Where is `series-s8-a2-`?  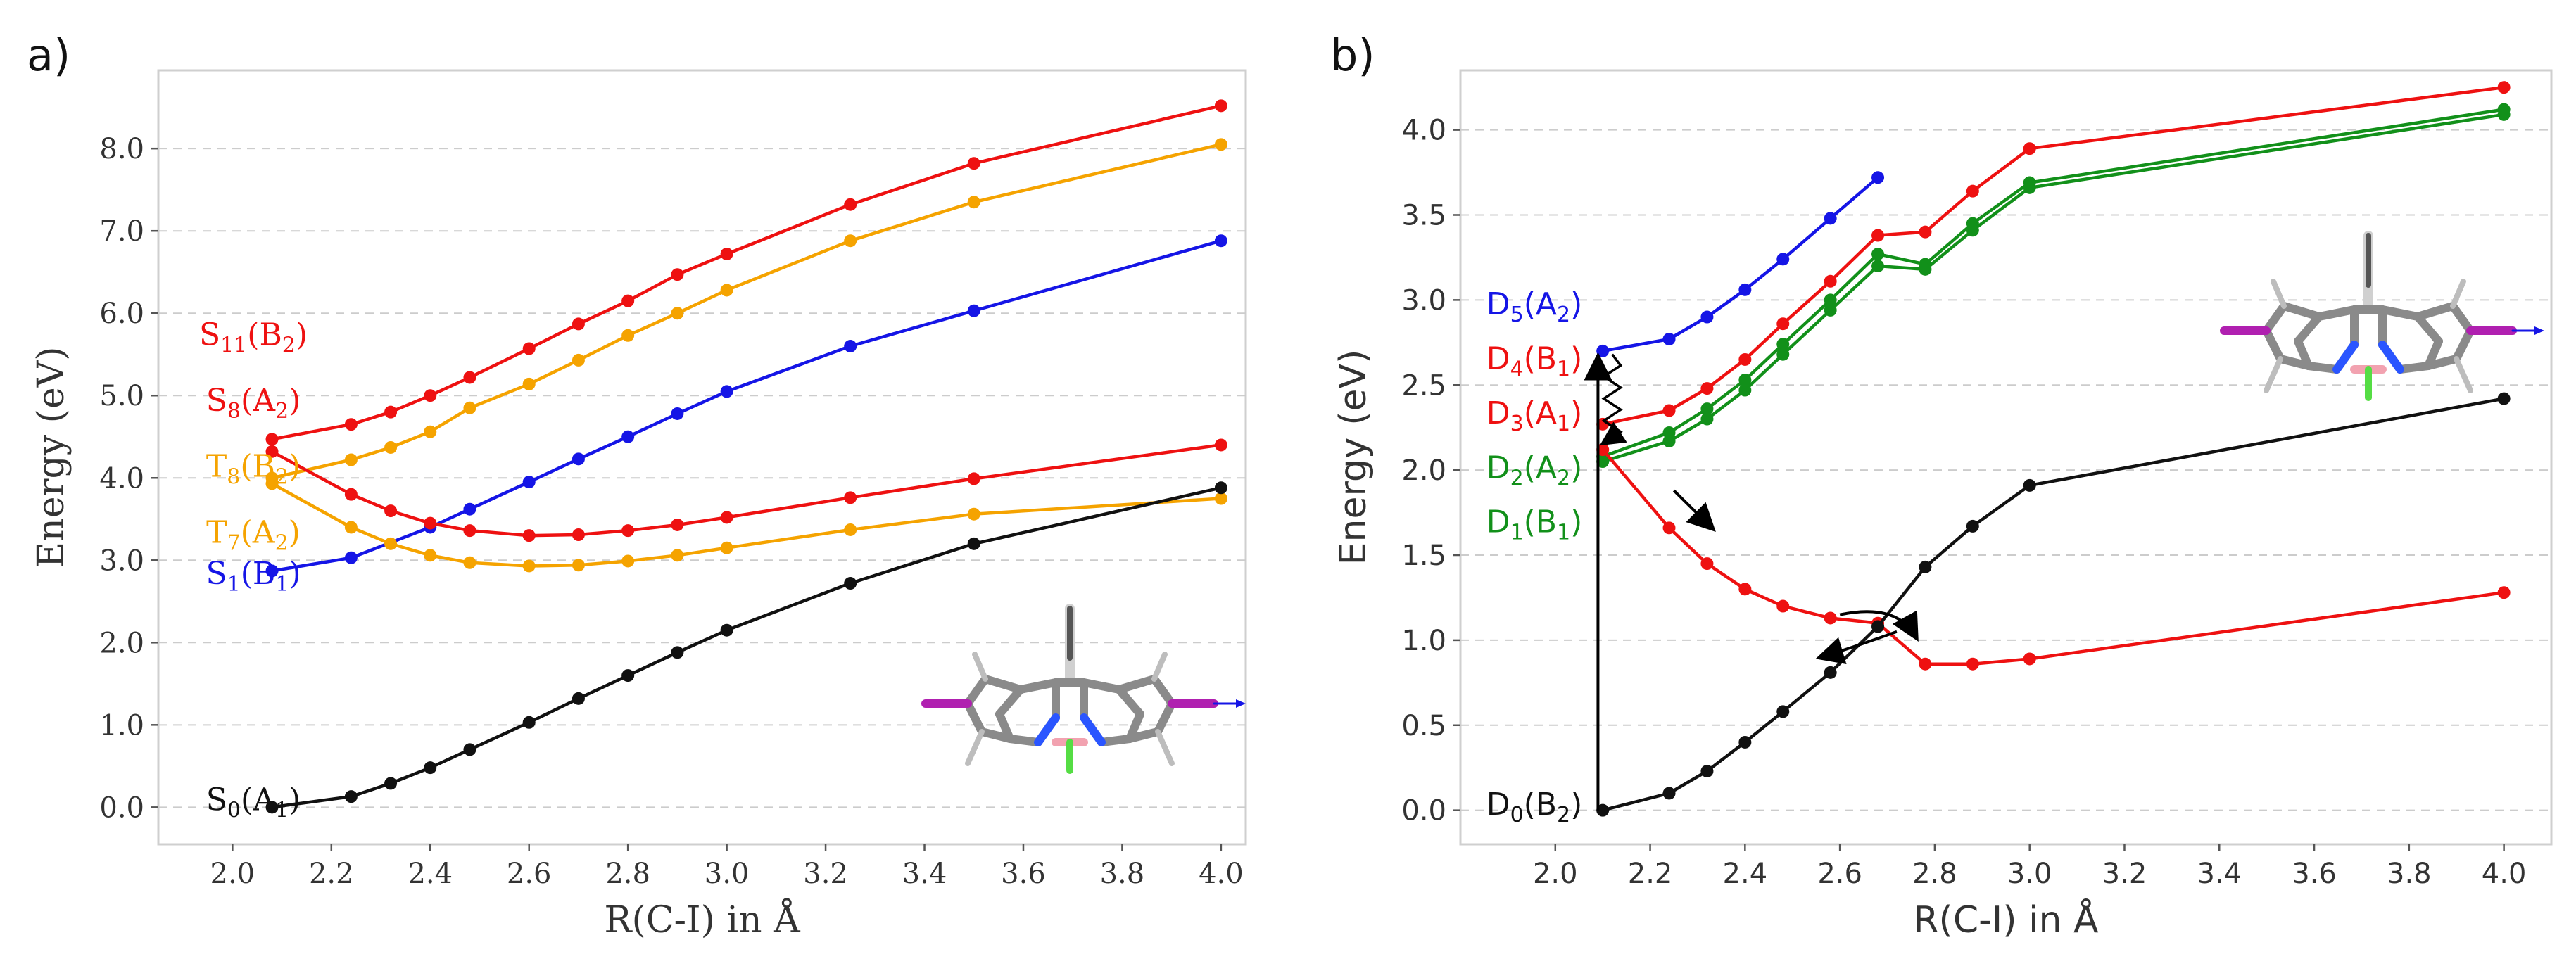
series-s8-a2- is located at coordinates (746, 490).